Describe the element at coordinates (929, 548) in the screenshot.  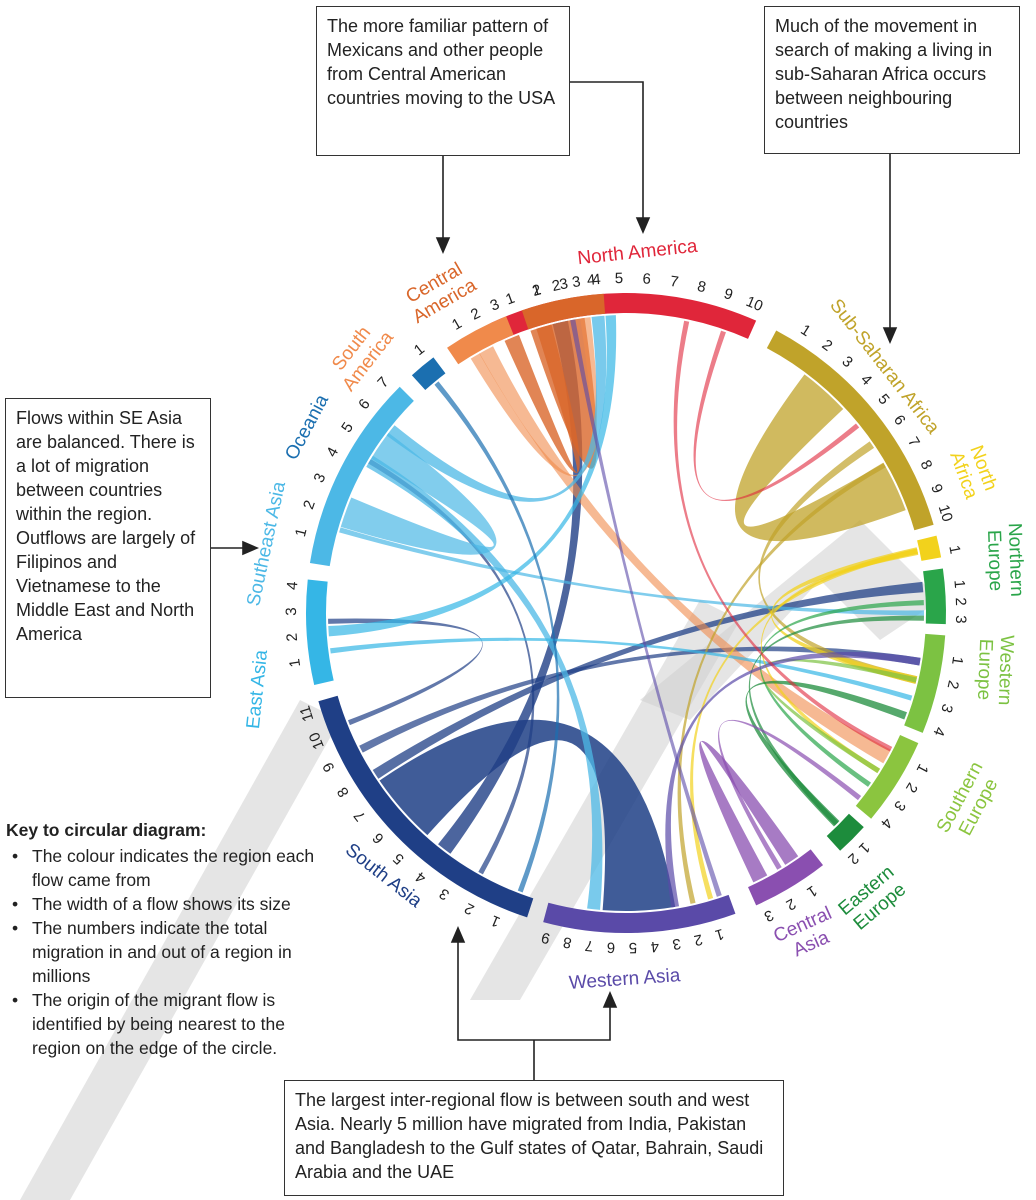
I see `region-arc-north-africa` at that location.